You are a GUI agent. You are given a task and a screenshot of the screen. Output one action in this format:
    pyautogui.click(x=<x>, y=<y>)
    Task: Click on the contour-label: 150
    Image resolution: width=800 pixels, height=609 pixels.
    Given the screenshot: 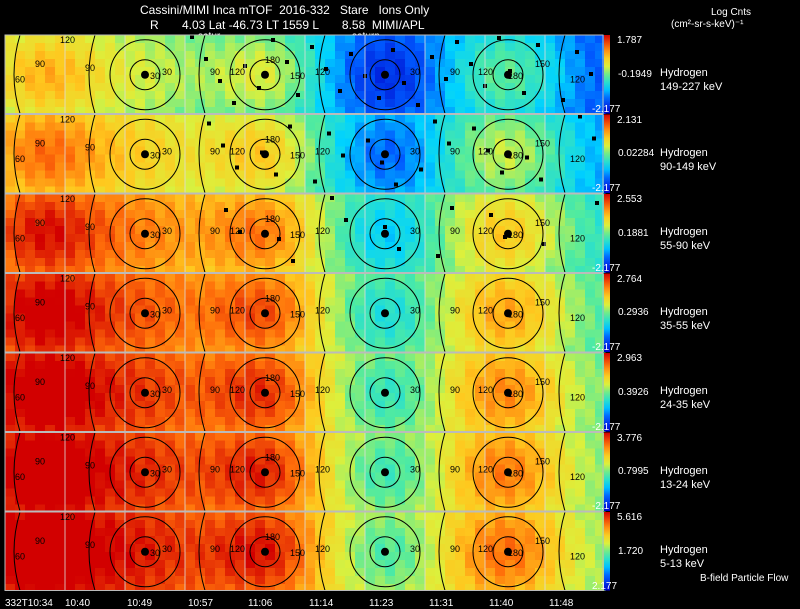 What is the action you would take?
    pyautogui.click(x=297, y=155)
    